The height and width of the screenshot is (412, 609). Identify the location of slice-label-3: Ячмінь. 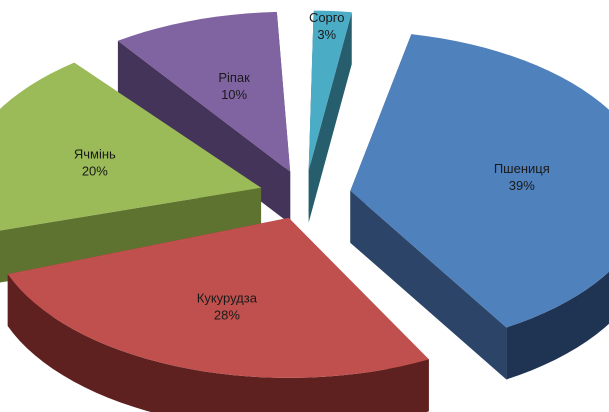
(95, 153).